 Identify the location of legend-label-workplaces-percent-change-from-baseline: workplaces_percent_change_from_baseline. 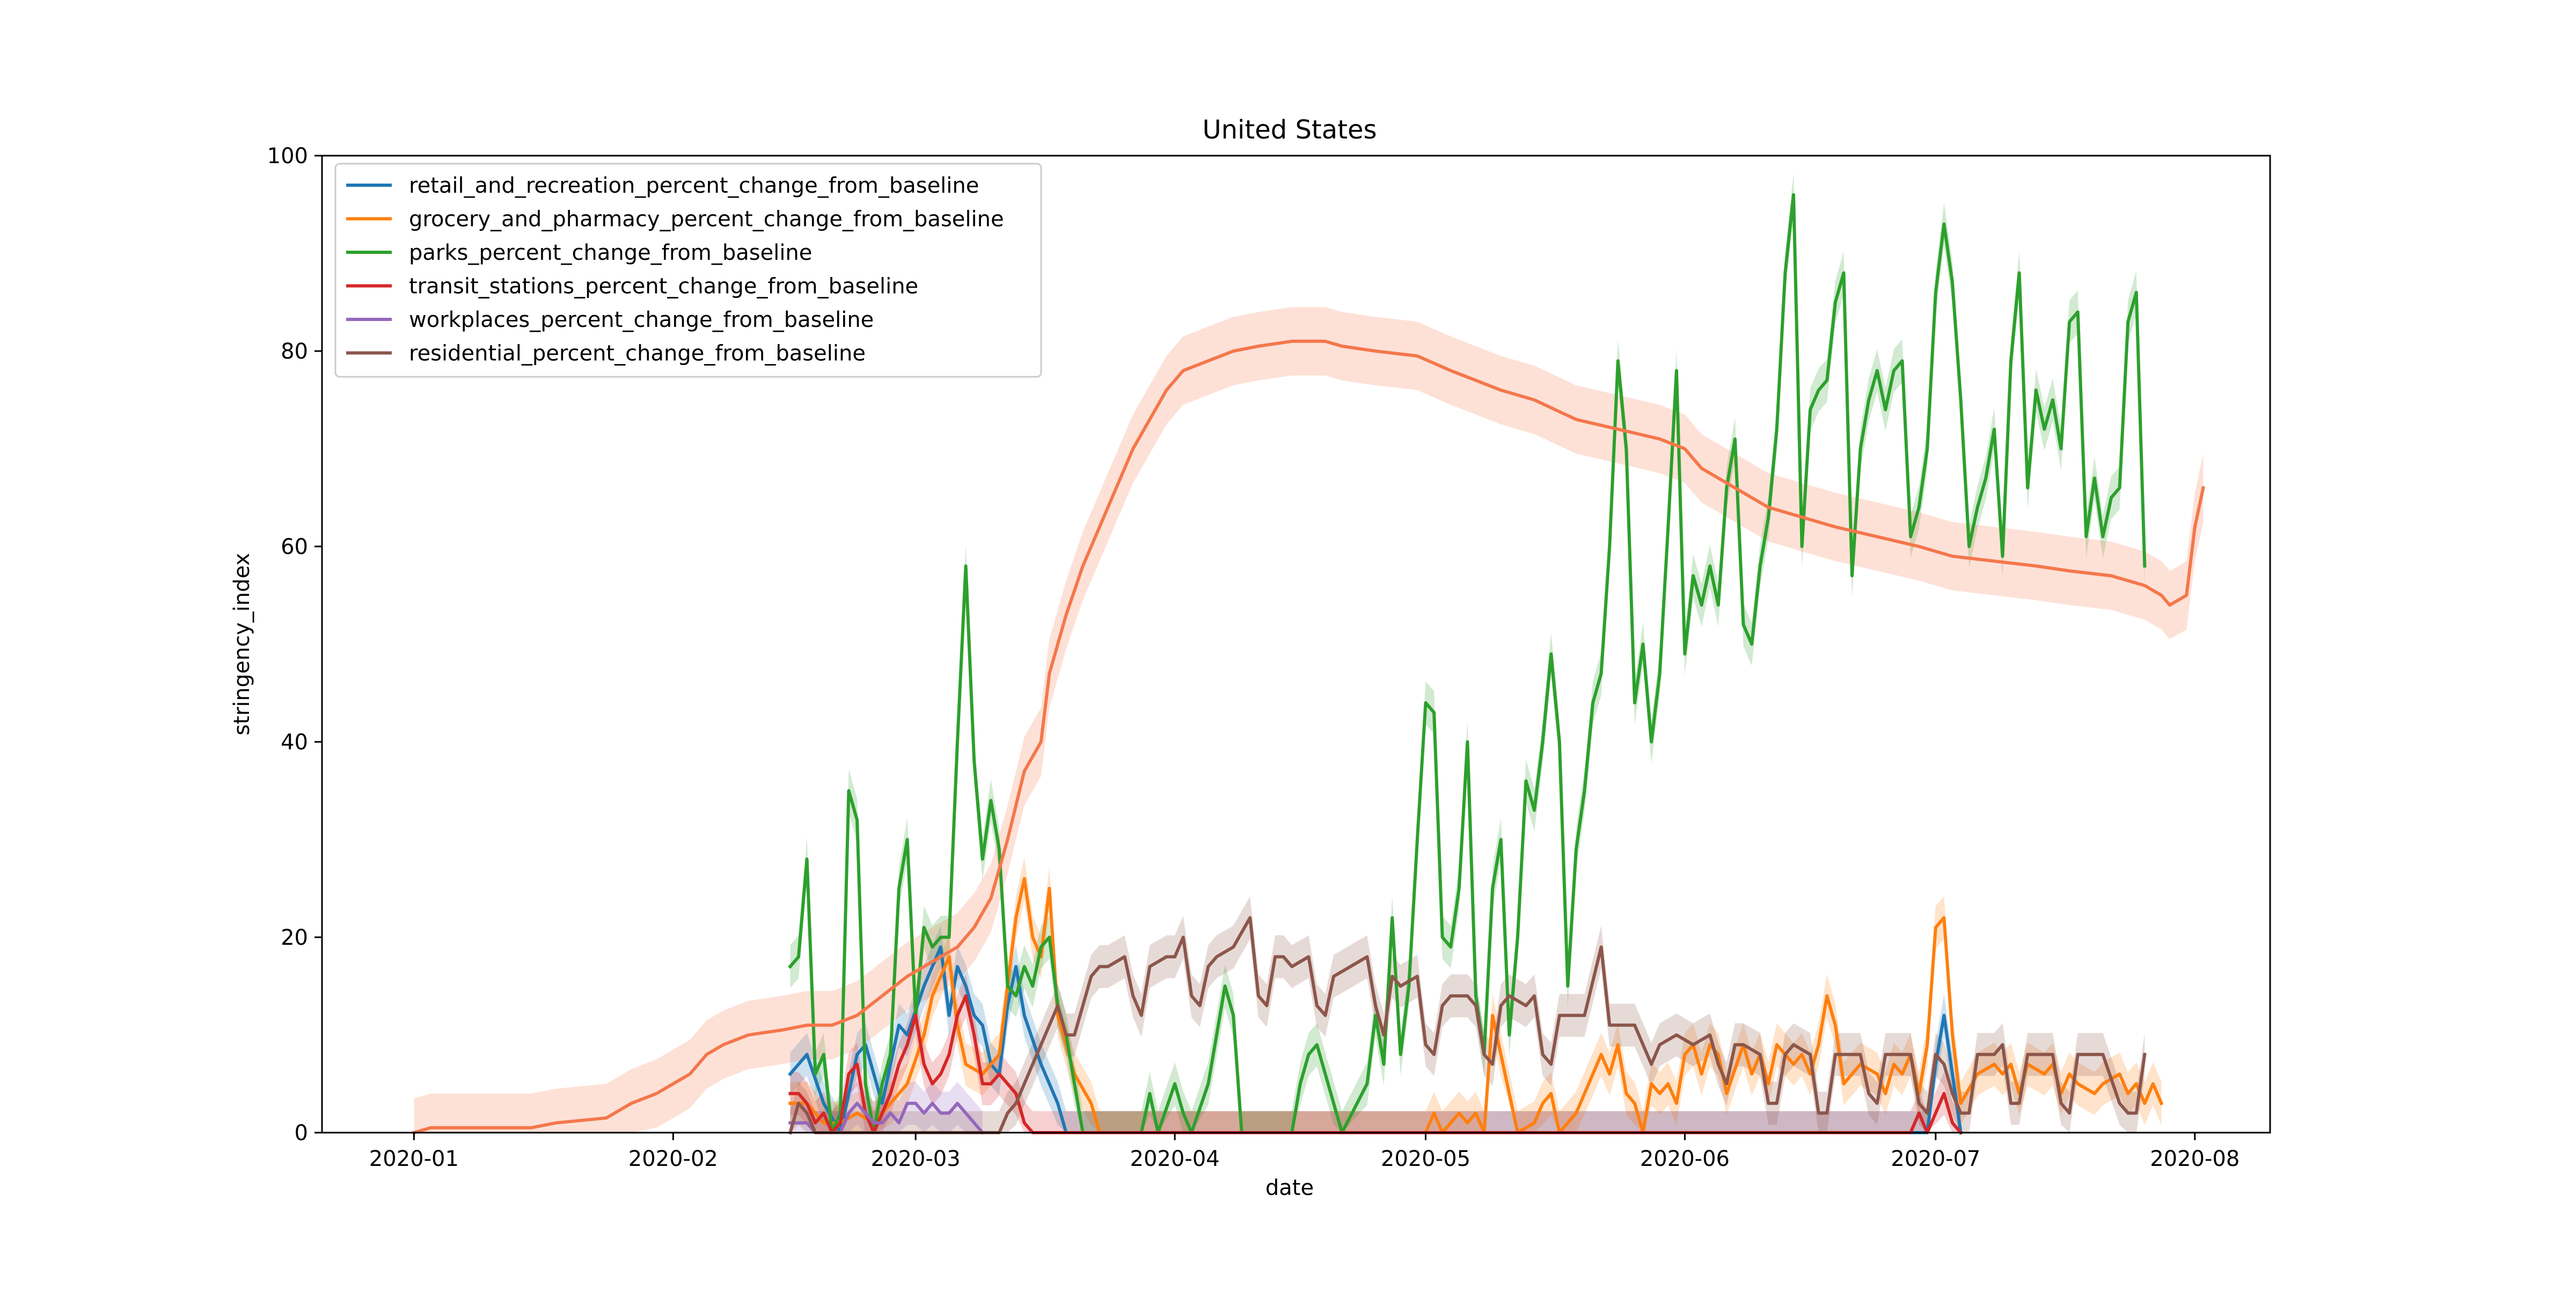
(641, 320).